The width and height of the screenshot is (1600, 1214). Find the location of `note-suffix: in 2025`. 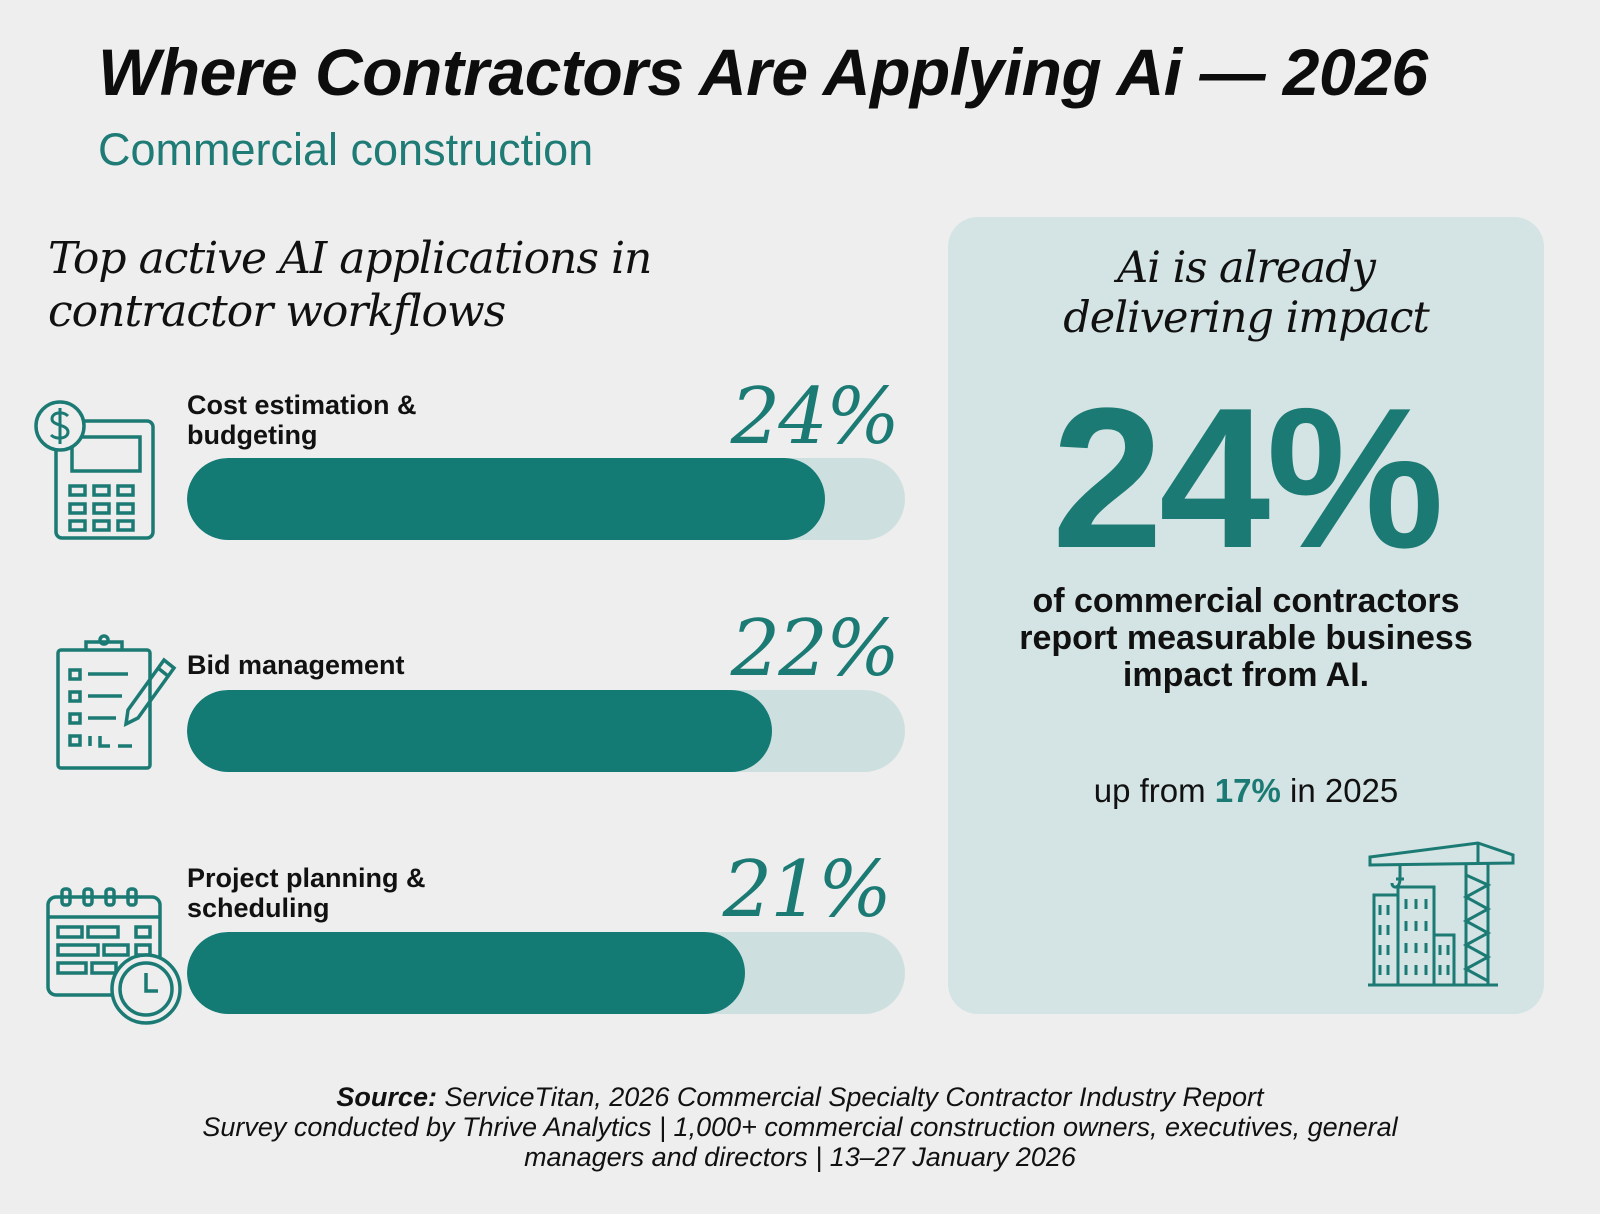

note-suffix: in 2025 is located at coordinates (1339, 790).